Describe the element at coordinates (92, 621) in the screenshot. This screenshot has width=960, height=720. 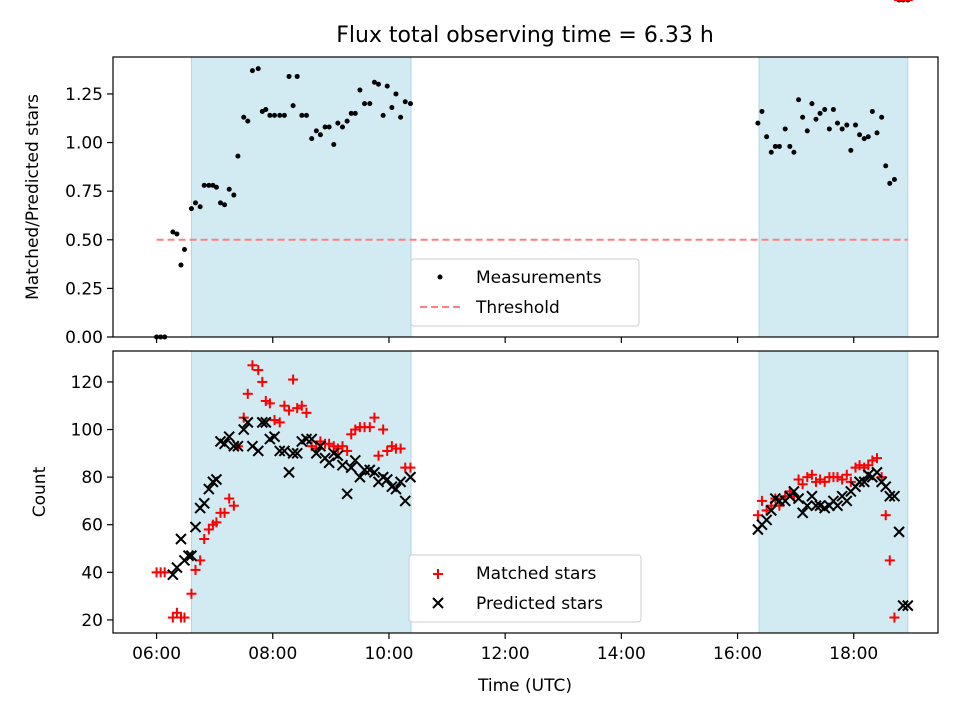
I see `y-tick-label: 20` at that location.